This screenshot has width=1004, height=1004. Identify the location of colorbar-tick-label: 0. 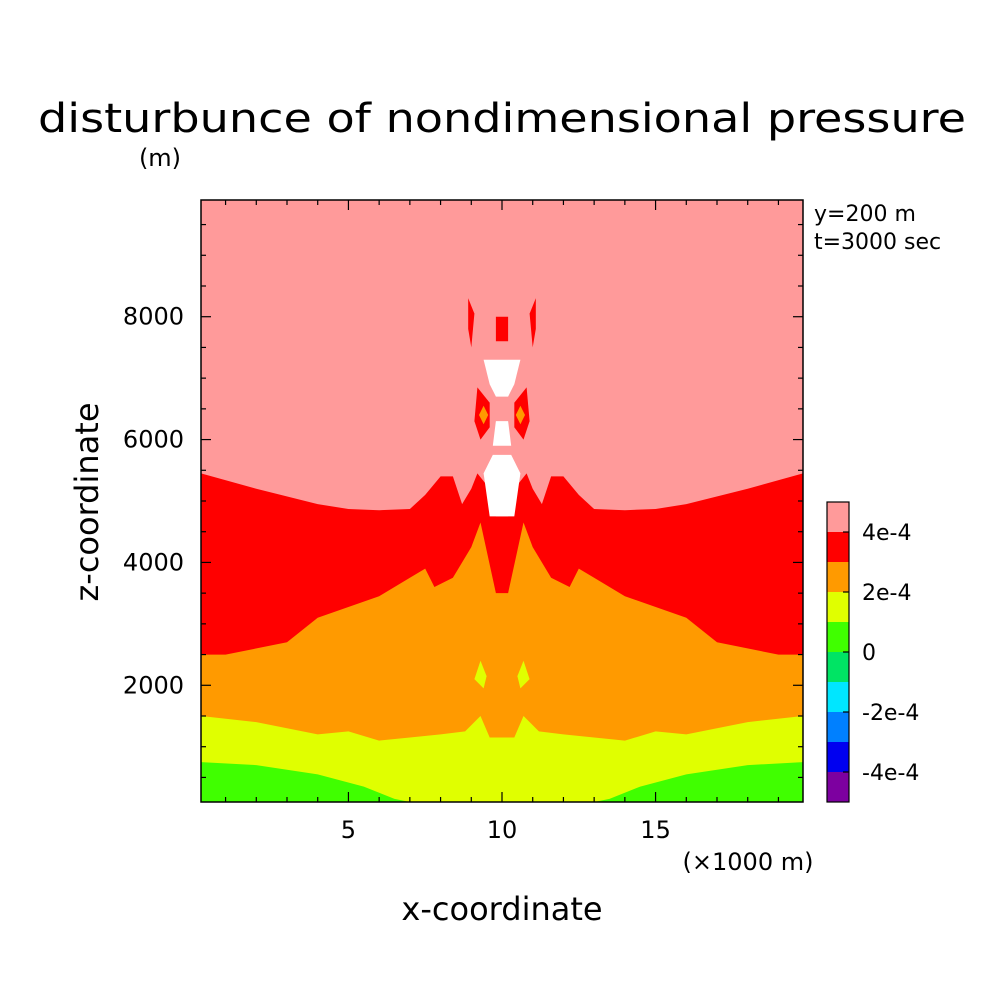
(869, 653).